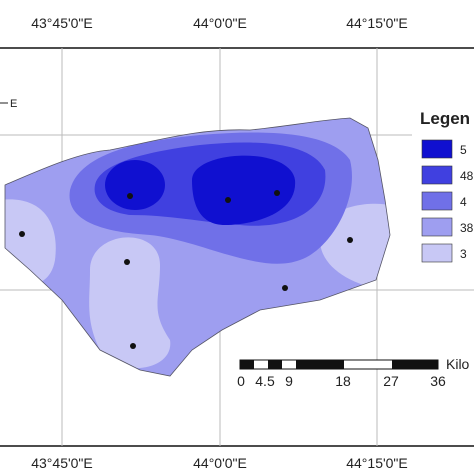  Describe the element at coordinates (220, 463) in the screenshot. I see `bottom-label: 44°0'0"E` at that location.